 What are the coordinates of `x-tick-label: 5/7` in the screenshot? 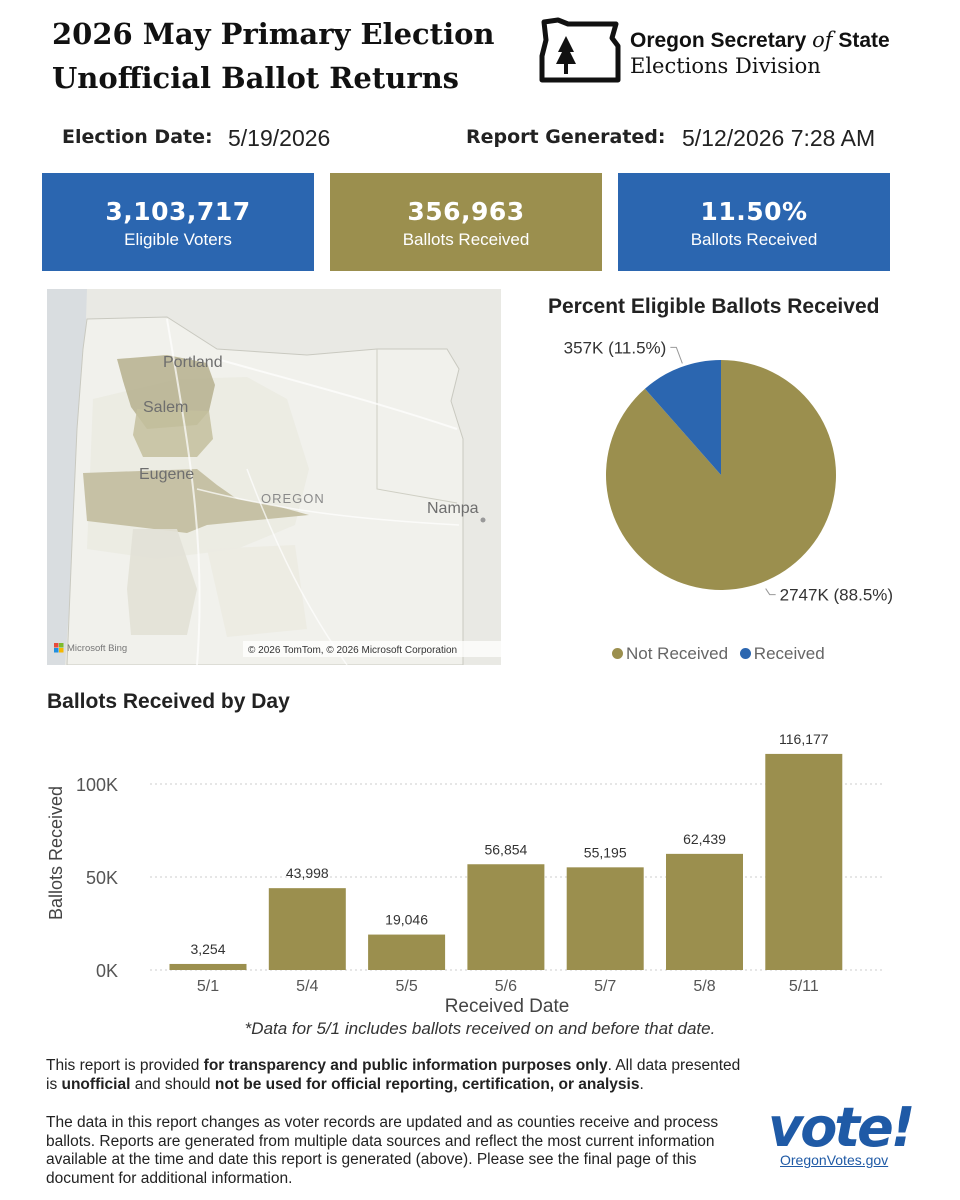 It's located at (605, 986).